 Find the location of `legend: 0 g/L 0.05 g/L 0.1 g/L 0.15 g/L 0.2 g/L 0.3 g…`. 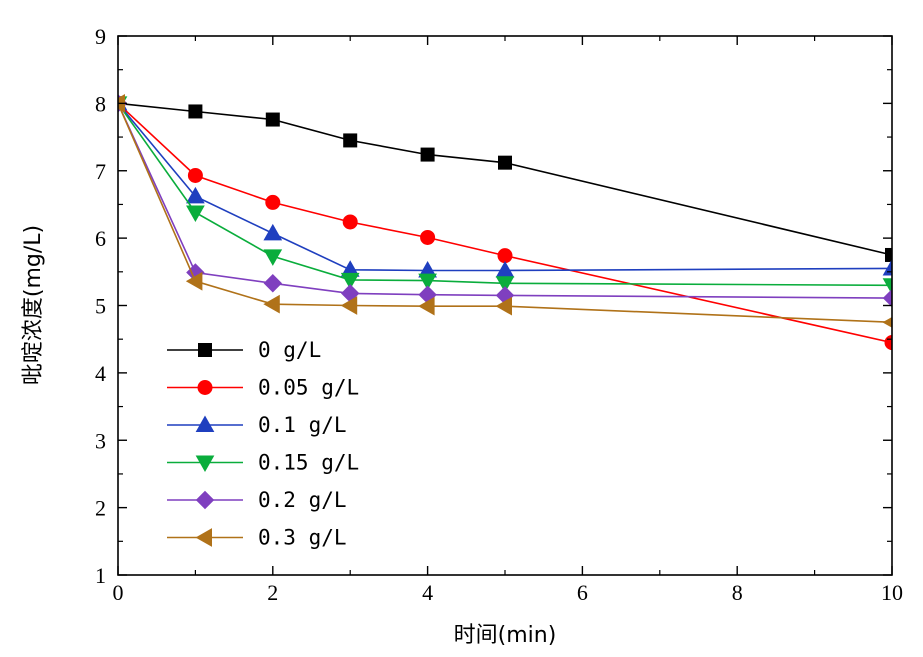

legend: 0 g/L 0.05 g/L 0.1 g/L 0.15 g/L 0.2 g/L 0.3 g… is located at coordinates (263, 444).